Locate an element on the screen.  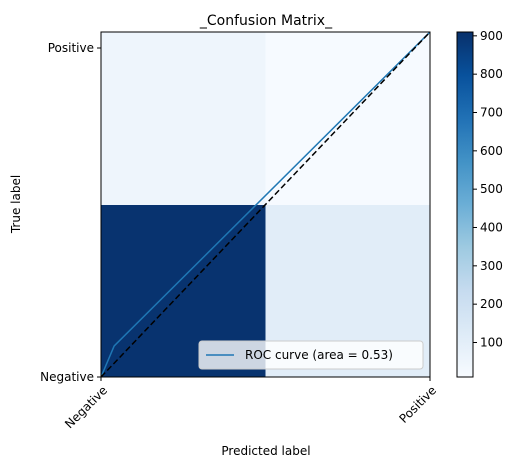
y-axis-label: True label is located at coordinates (16, 204).